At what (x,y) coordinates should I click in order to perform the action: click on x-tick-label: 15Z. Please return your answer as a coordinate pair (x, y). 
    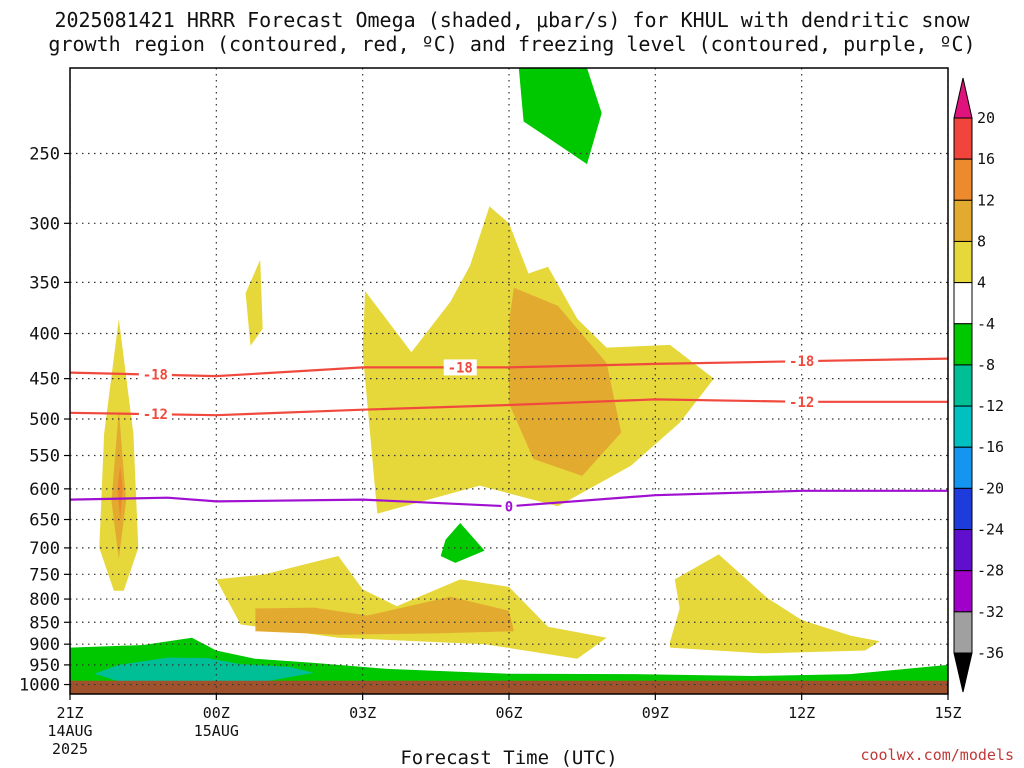
    Looking at the image, I should click on (947, 713).